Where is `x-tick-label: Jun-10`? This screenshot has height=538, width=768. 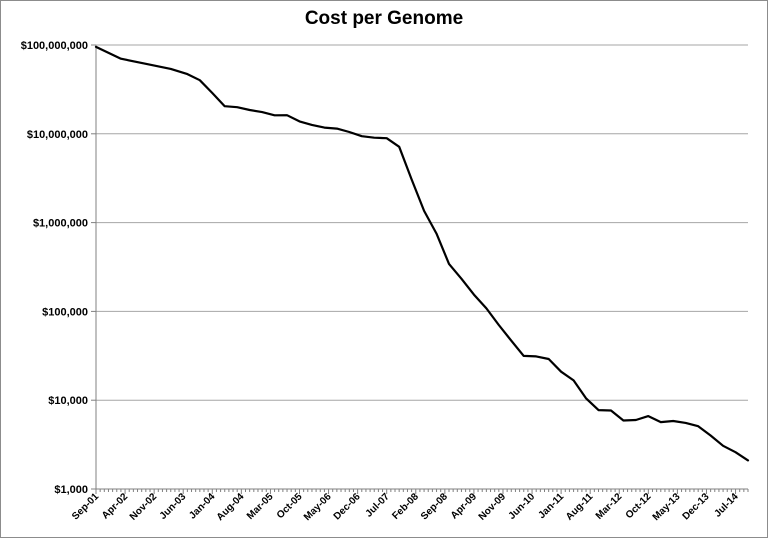 x-tick-label: Jun-10 is located at coordinates (522, 506).